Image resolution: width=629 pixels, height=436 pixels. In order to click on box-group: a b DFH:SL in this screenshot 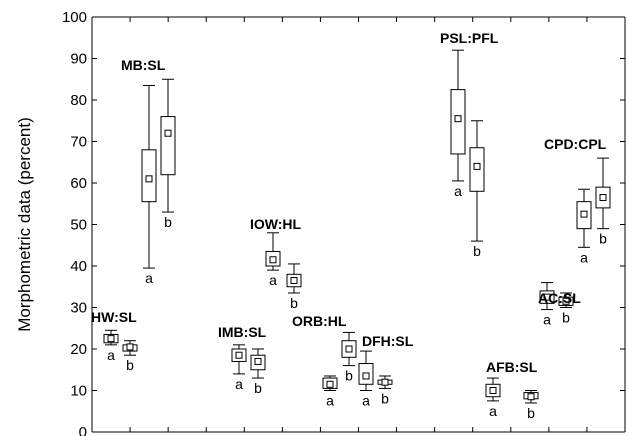, I will do `click(386, 371)`.